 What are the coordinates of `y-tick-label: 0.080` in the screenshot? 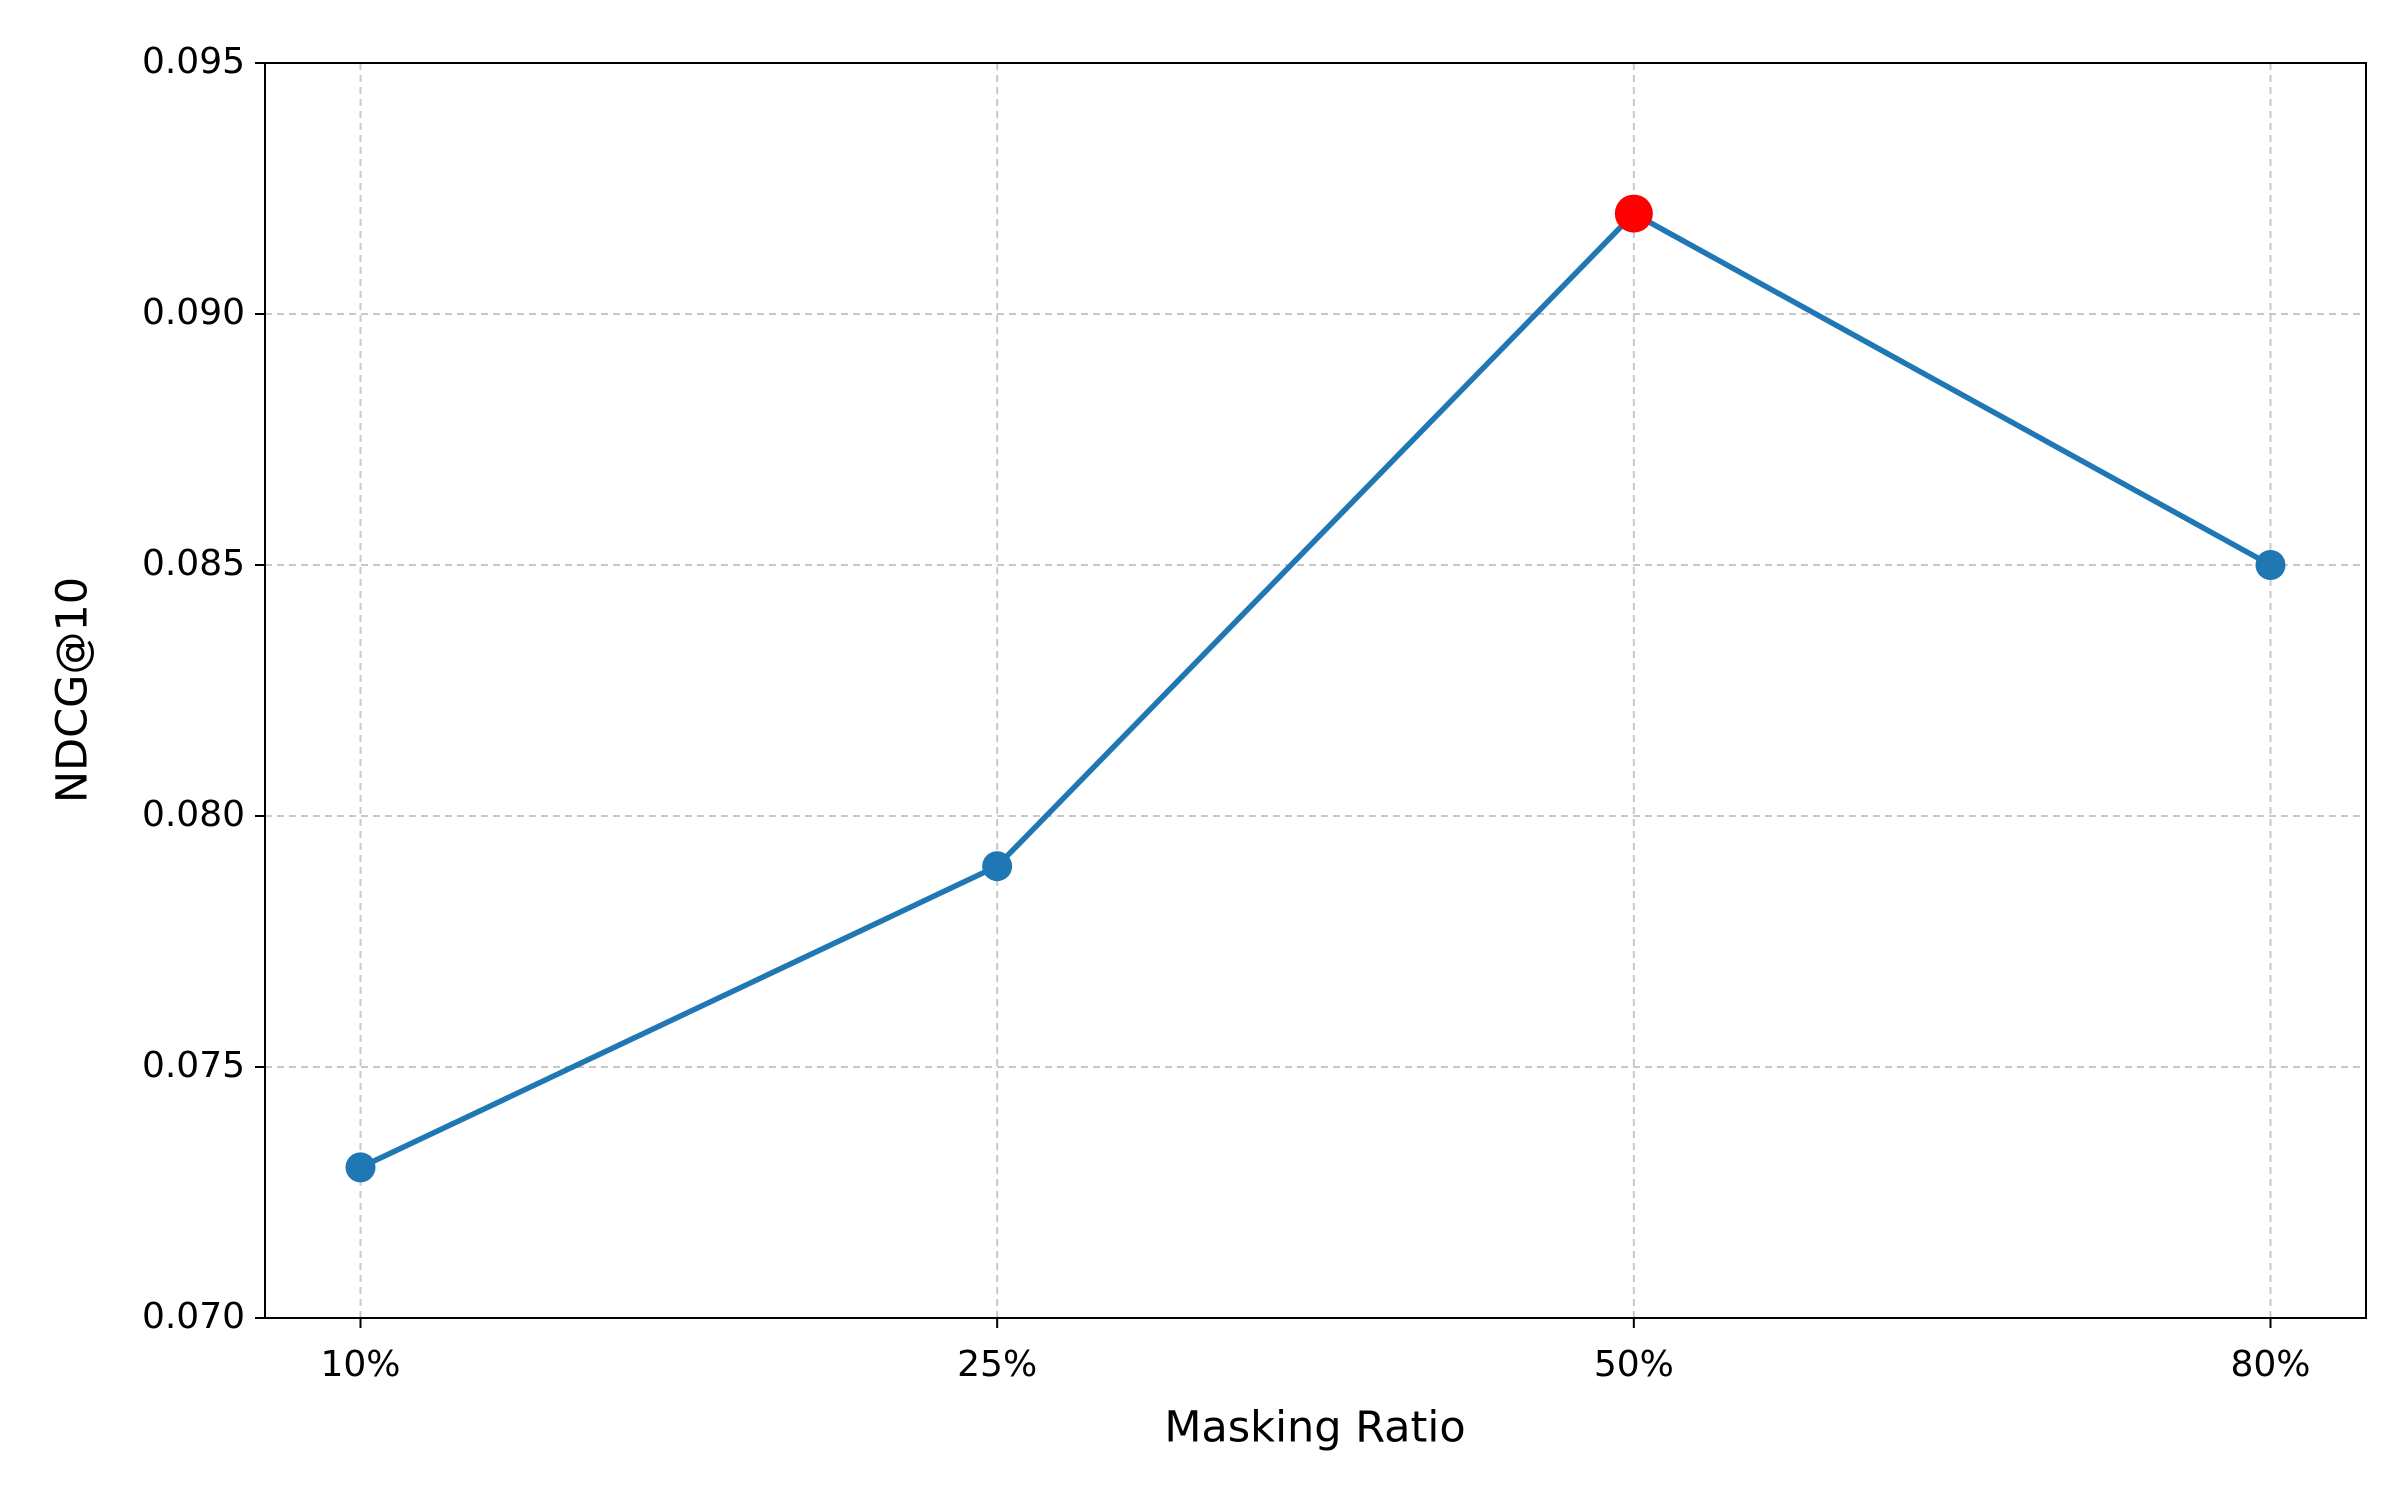 It's located at (193, 814).